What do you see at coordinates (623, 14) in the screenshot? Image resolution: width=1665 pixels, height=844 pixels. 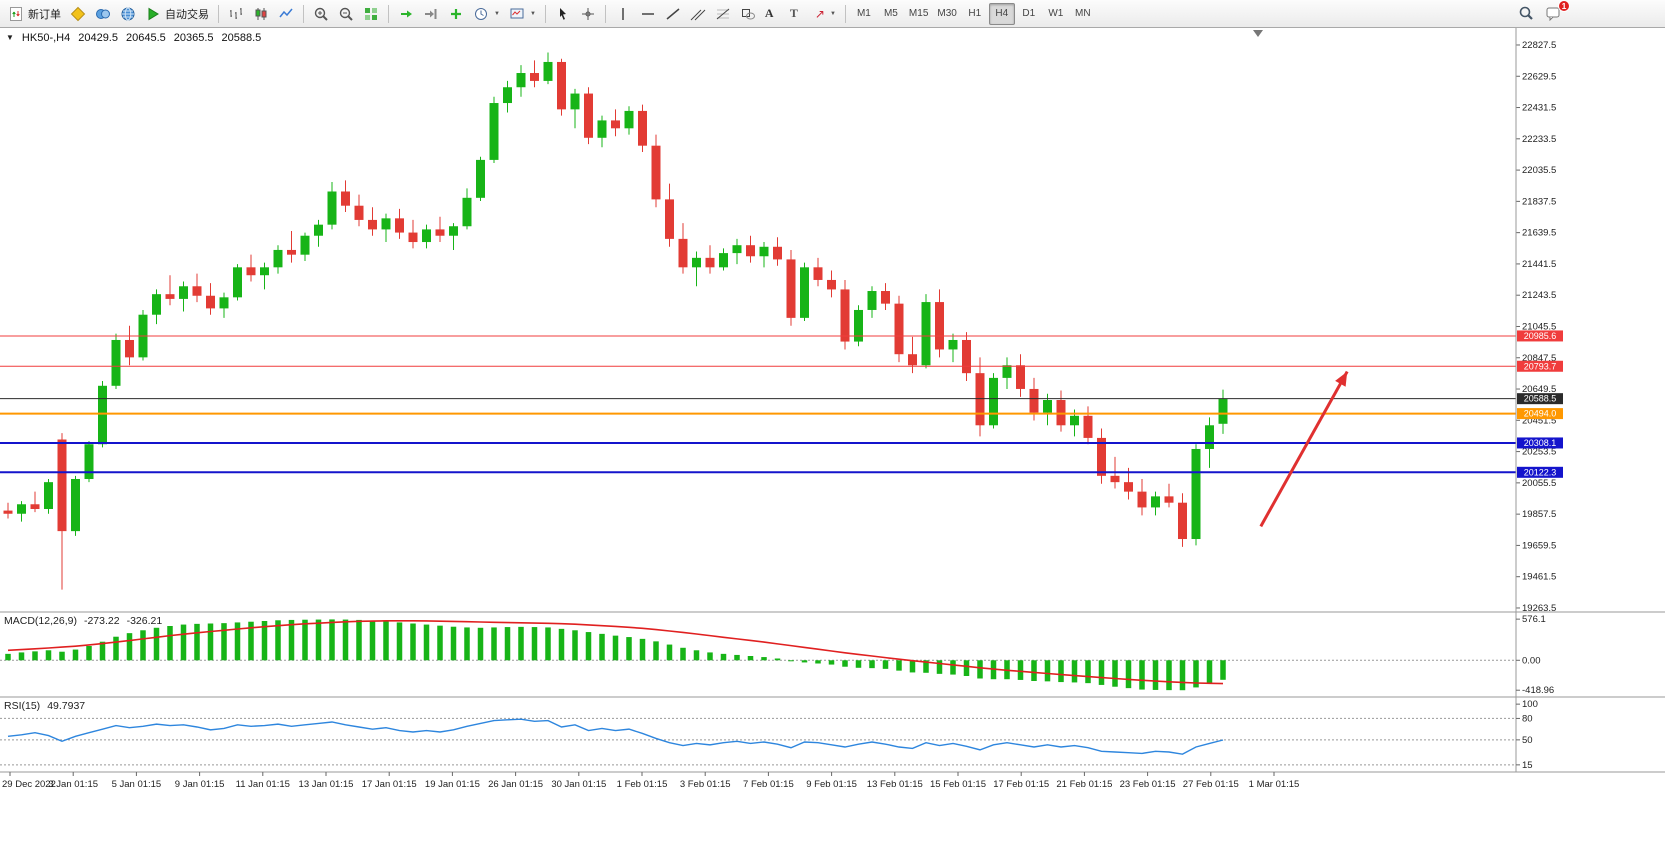 I see `vertical-line-button` at bounding box center [623, 14].